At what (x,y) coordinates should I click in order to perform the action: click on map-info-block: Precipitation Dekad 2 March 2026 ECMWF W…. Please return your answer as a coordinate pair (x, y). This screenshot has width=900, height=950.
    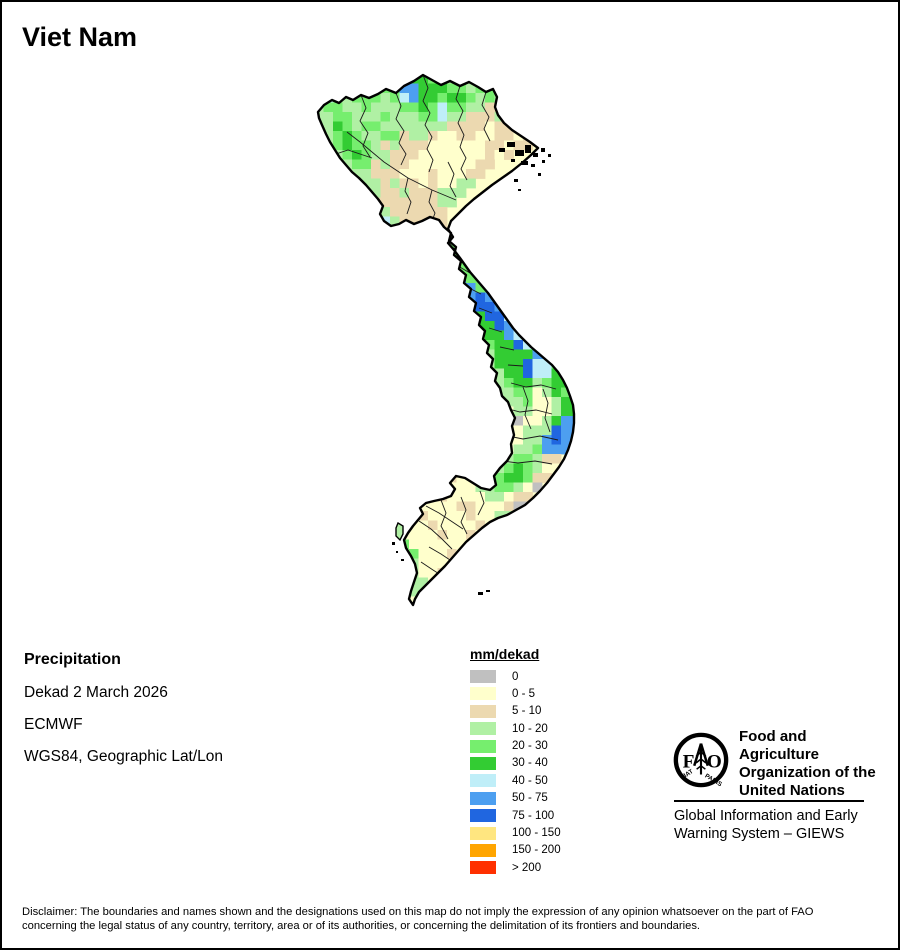
    Looking at the image, I should click on (123, 715).